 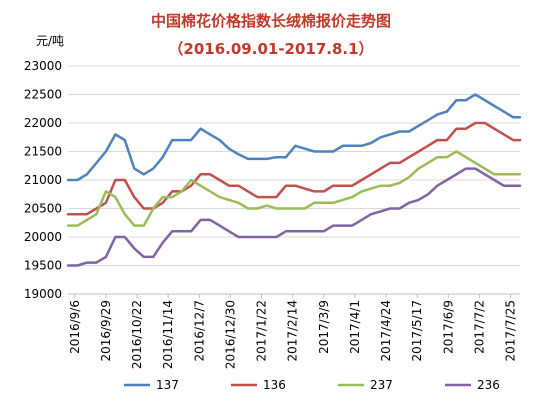 What do you see at coordinates (271, 21) in the screenshot?
I see `chart-title: 中国棉花价格指数长绒棉报价走势图` at bounding box center [271, 21].